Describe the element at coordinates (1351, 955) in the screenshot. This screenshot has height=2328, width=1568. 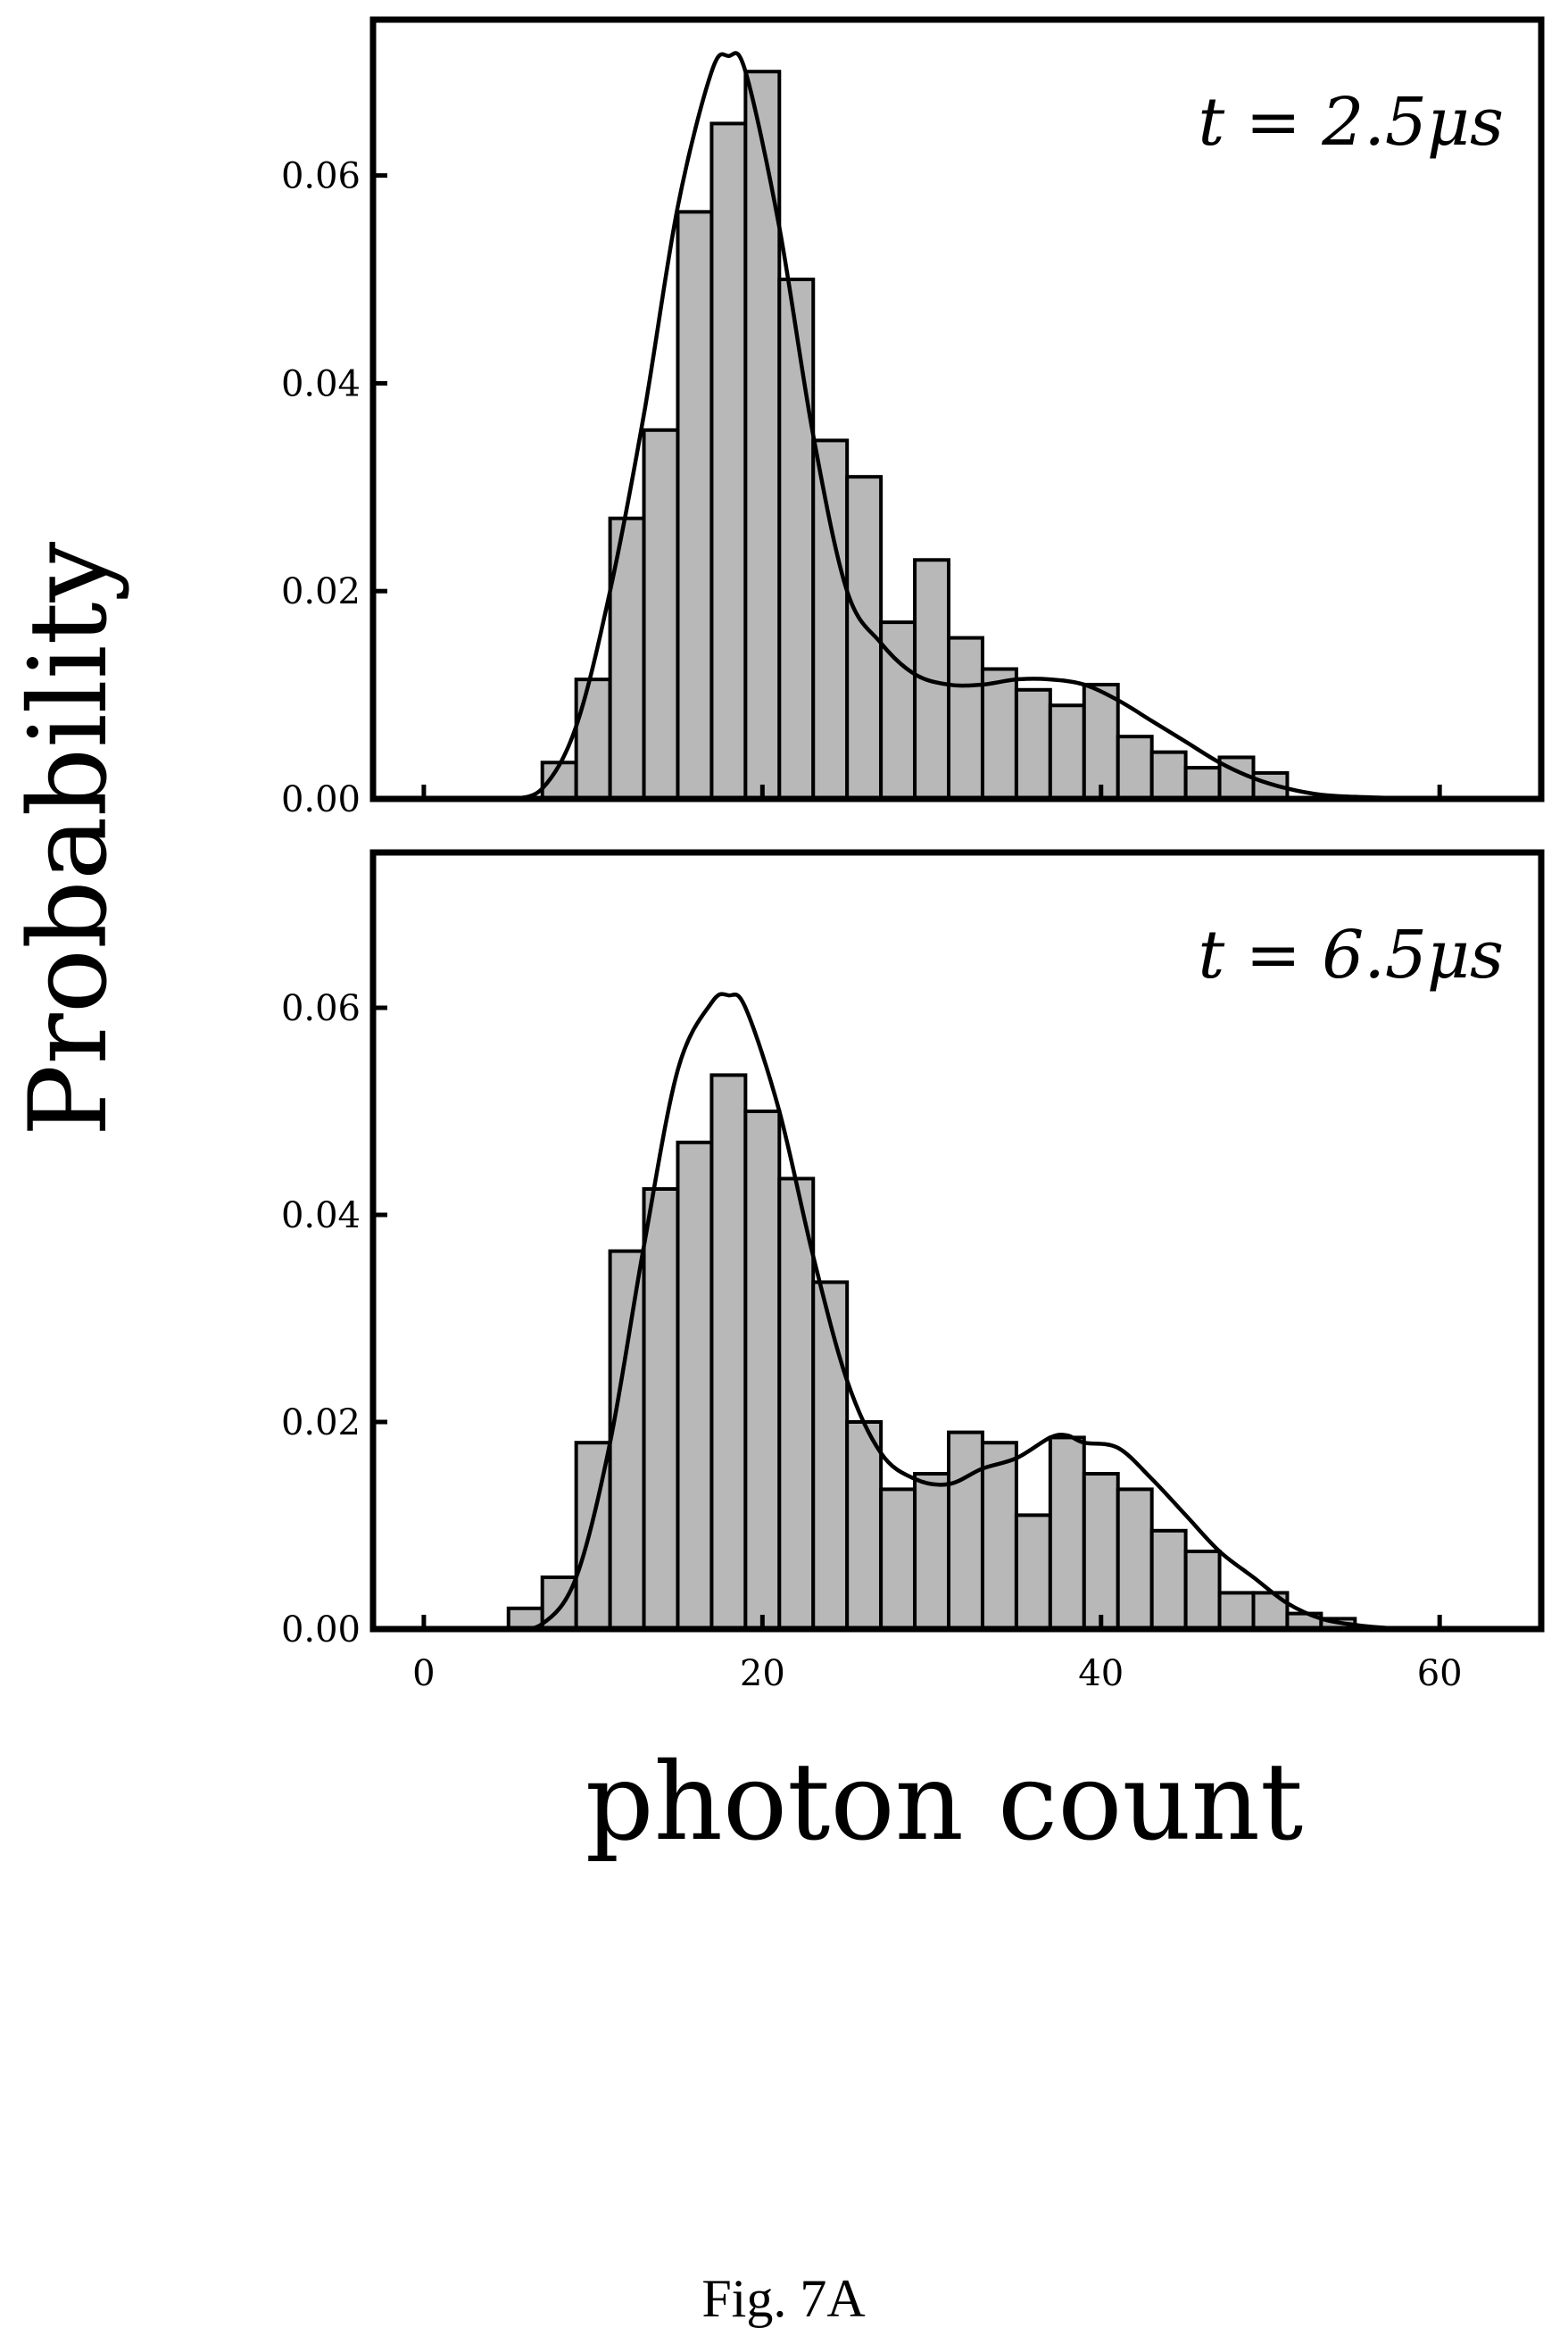
I see `bottom-panel-annotation: t = 6.5μs` at that location.